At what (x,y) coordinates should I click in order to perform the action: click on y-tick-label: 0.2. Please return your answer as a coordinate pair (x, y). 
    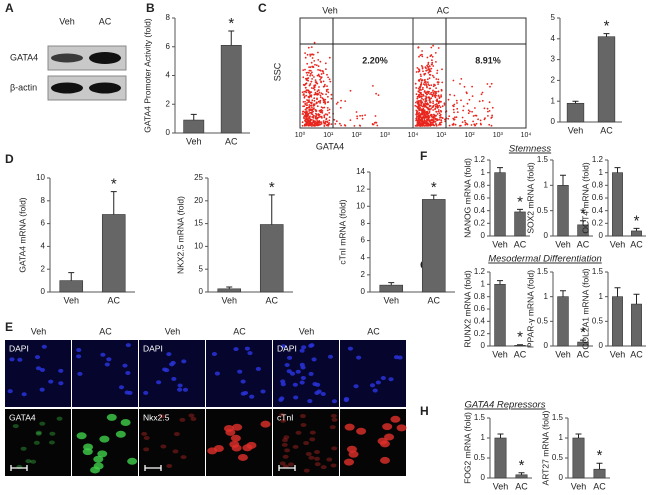
    Looking at the image, I should click on (598, 222).